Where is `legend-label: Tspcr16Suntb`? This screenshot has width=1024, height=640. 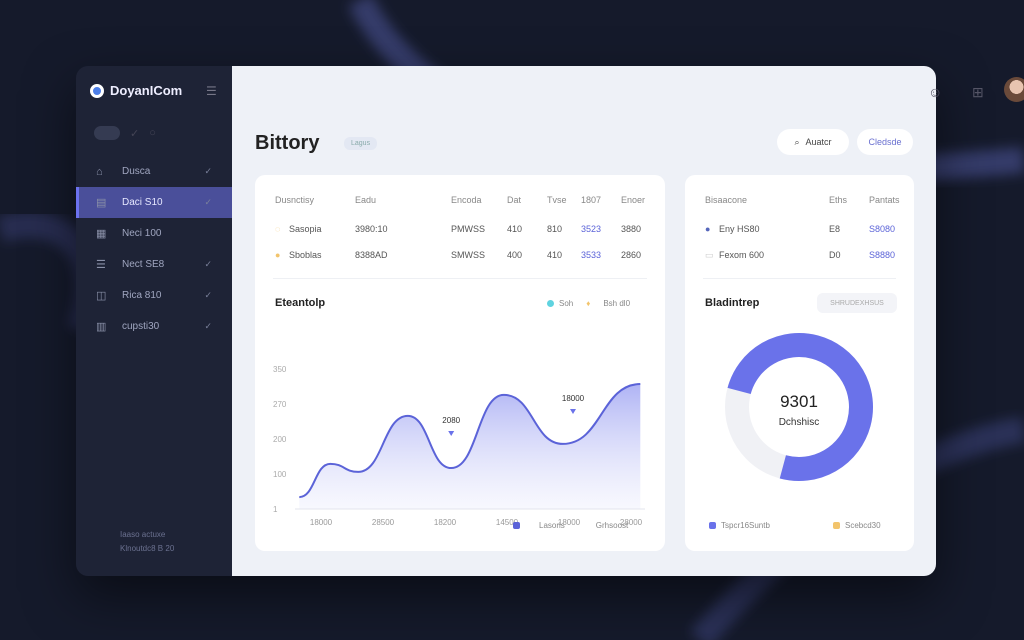
legend-label: Tspcr16Suntb is located at coordinates (745, 525).